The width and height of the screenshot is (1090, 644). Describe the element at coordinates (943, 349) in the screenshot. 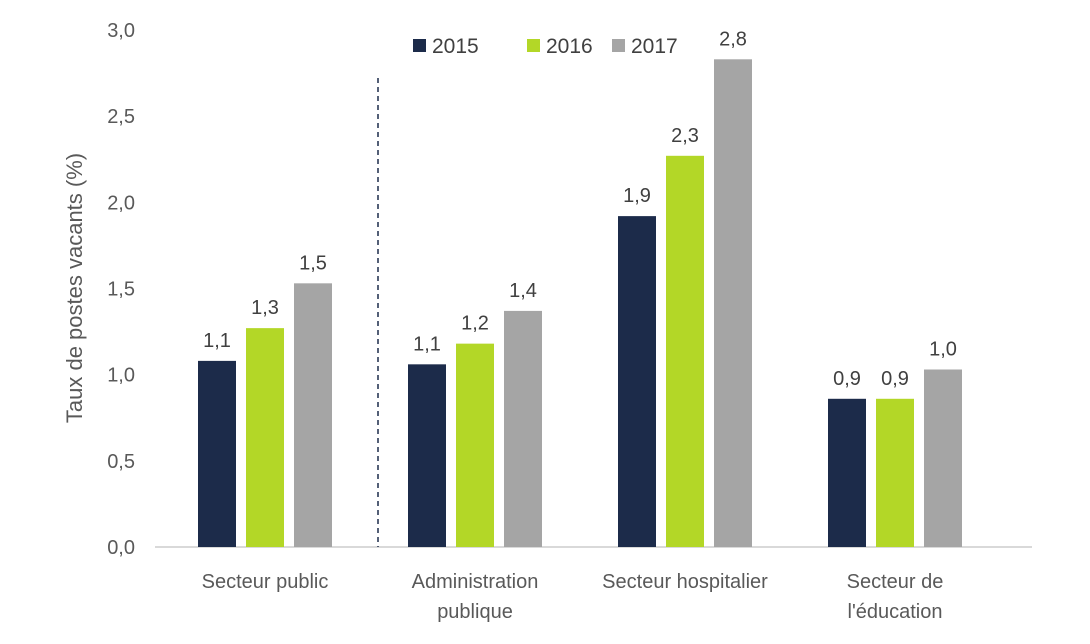

I see `data-label: 1,0` at that location.